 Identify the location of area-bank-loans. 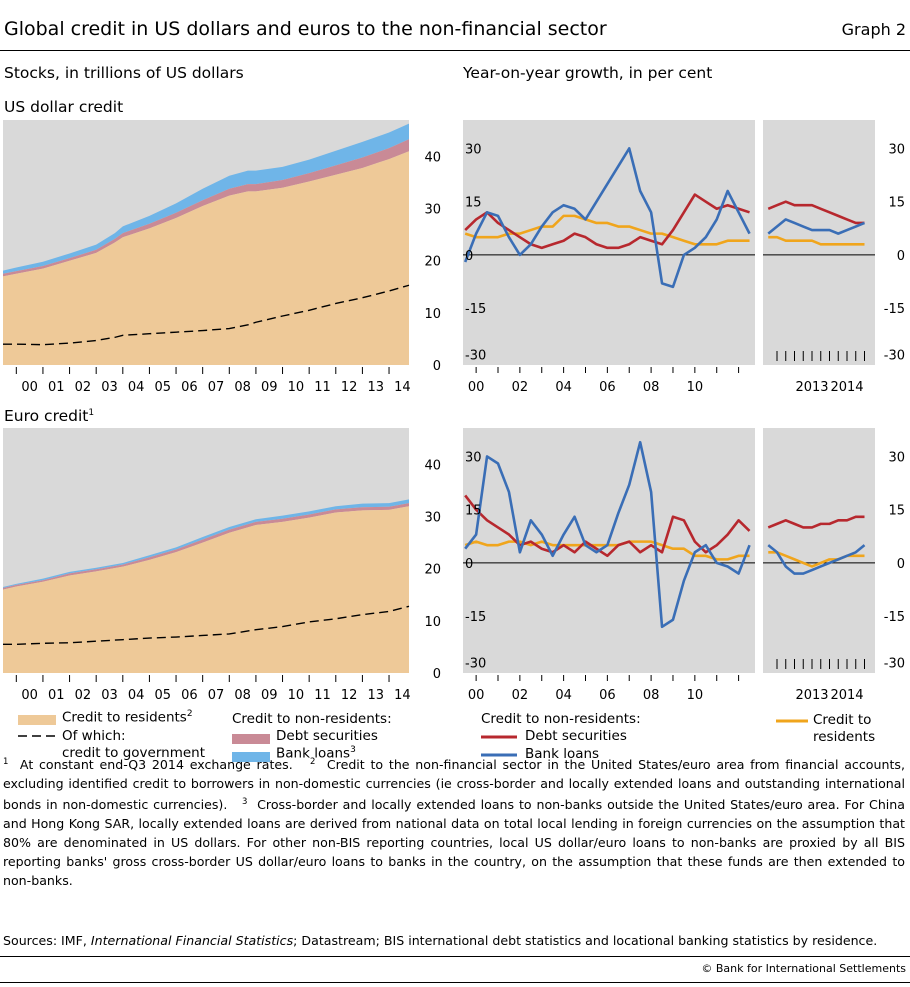
(206, 198).